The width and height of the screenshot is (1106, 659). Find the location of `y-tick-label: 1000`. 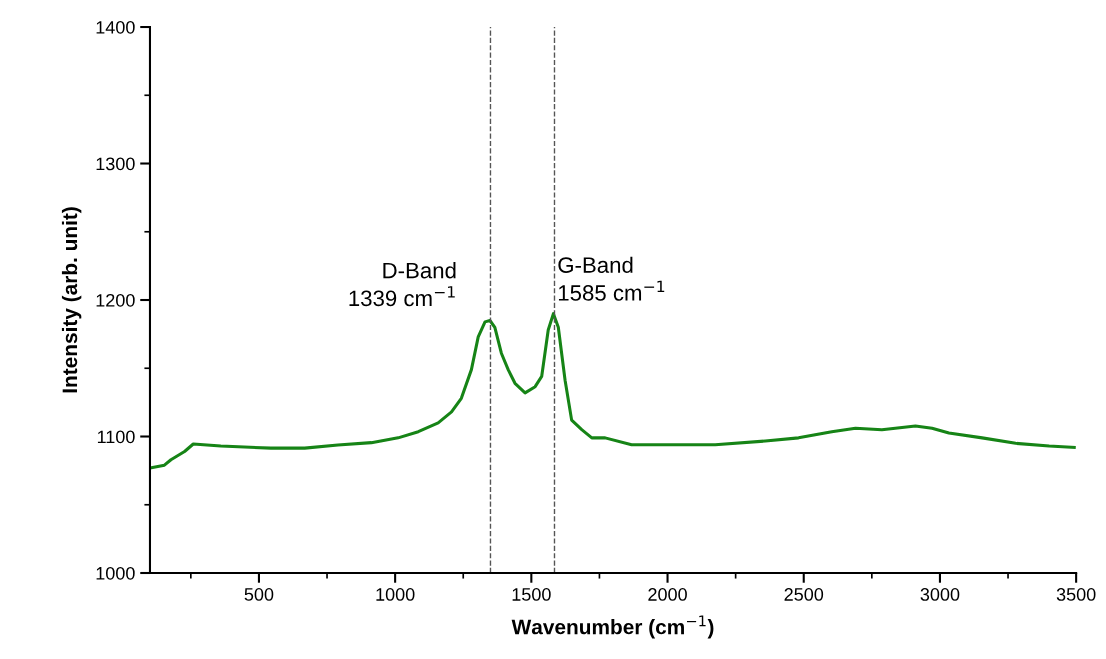

y-tick-label: 1000 is located at coordinates (115, 573).